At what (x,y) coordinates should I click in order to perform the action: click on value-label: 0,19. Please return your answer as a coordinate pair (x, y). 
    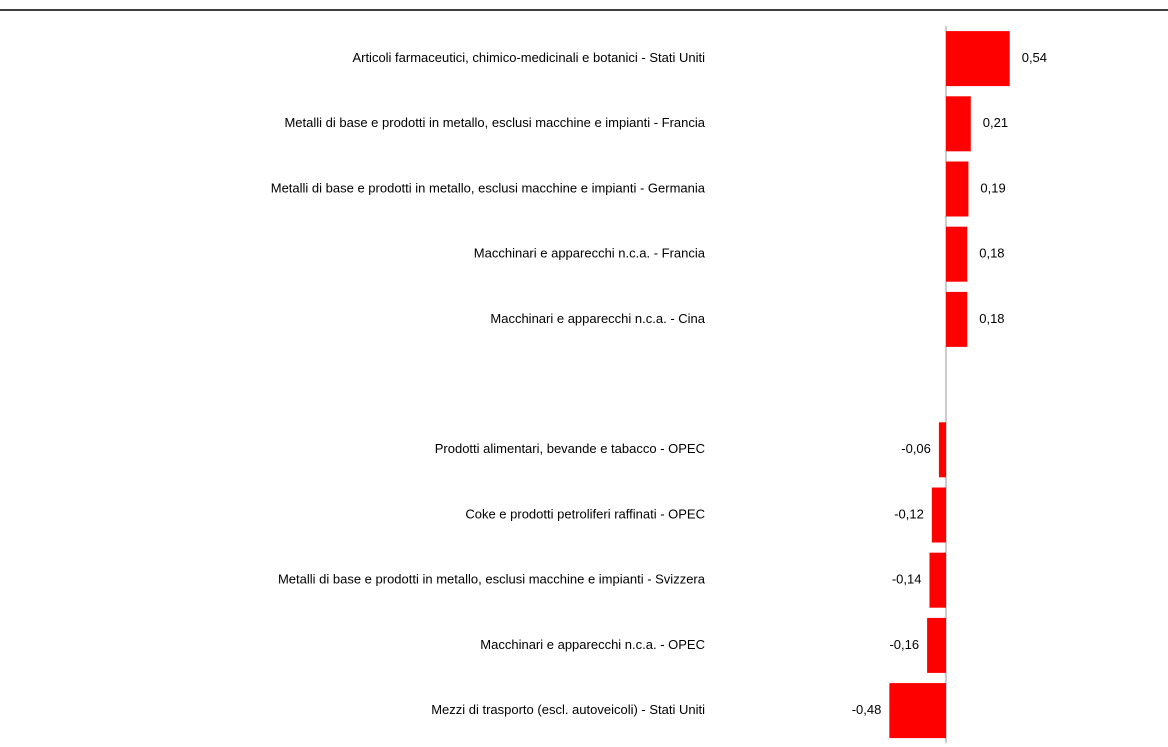
    Looking at the image, I should click on (992, 187).